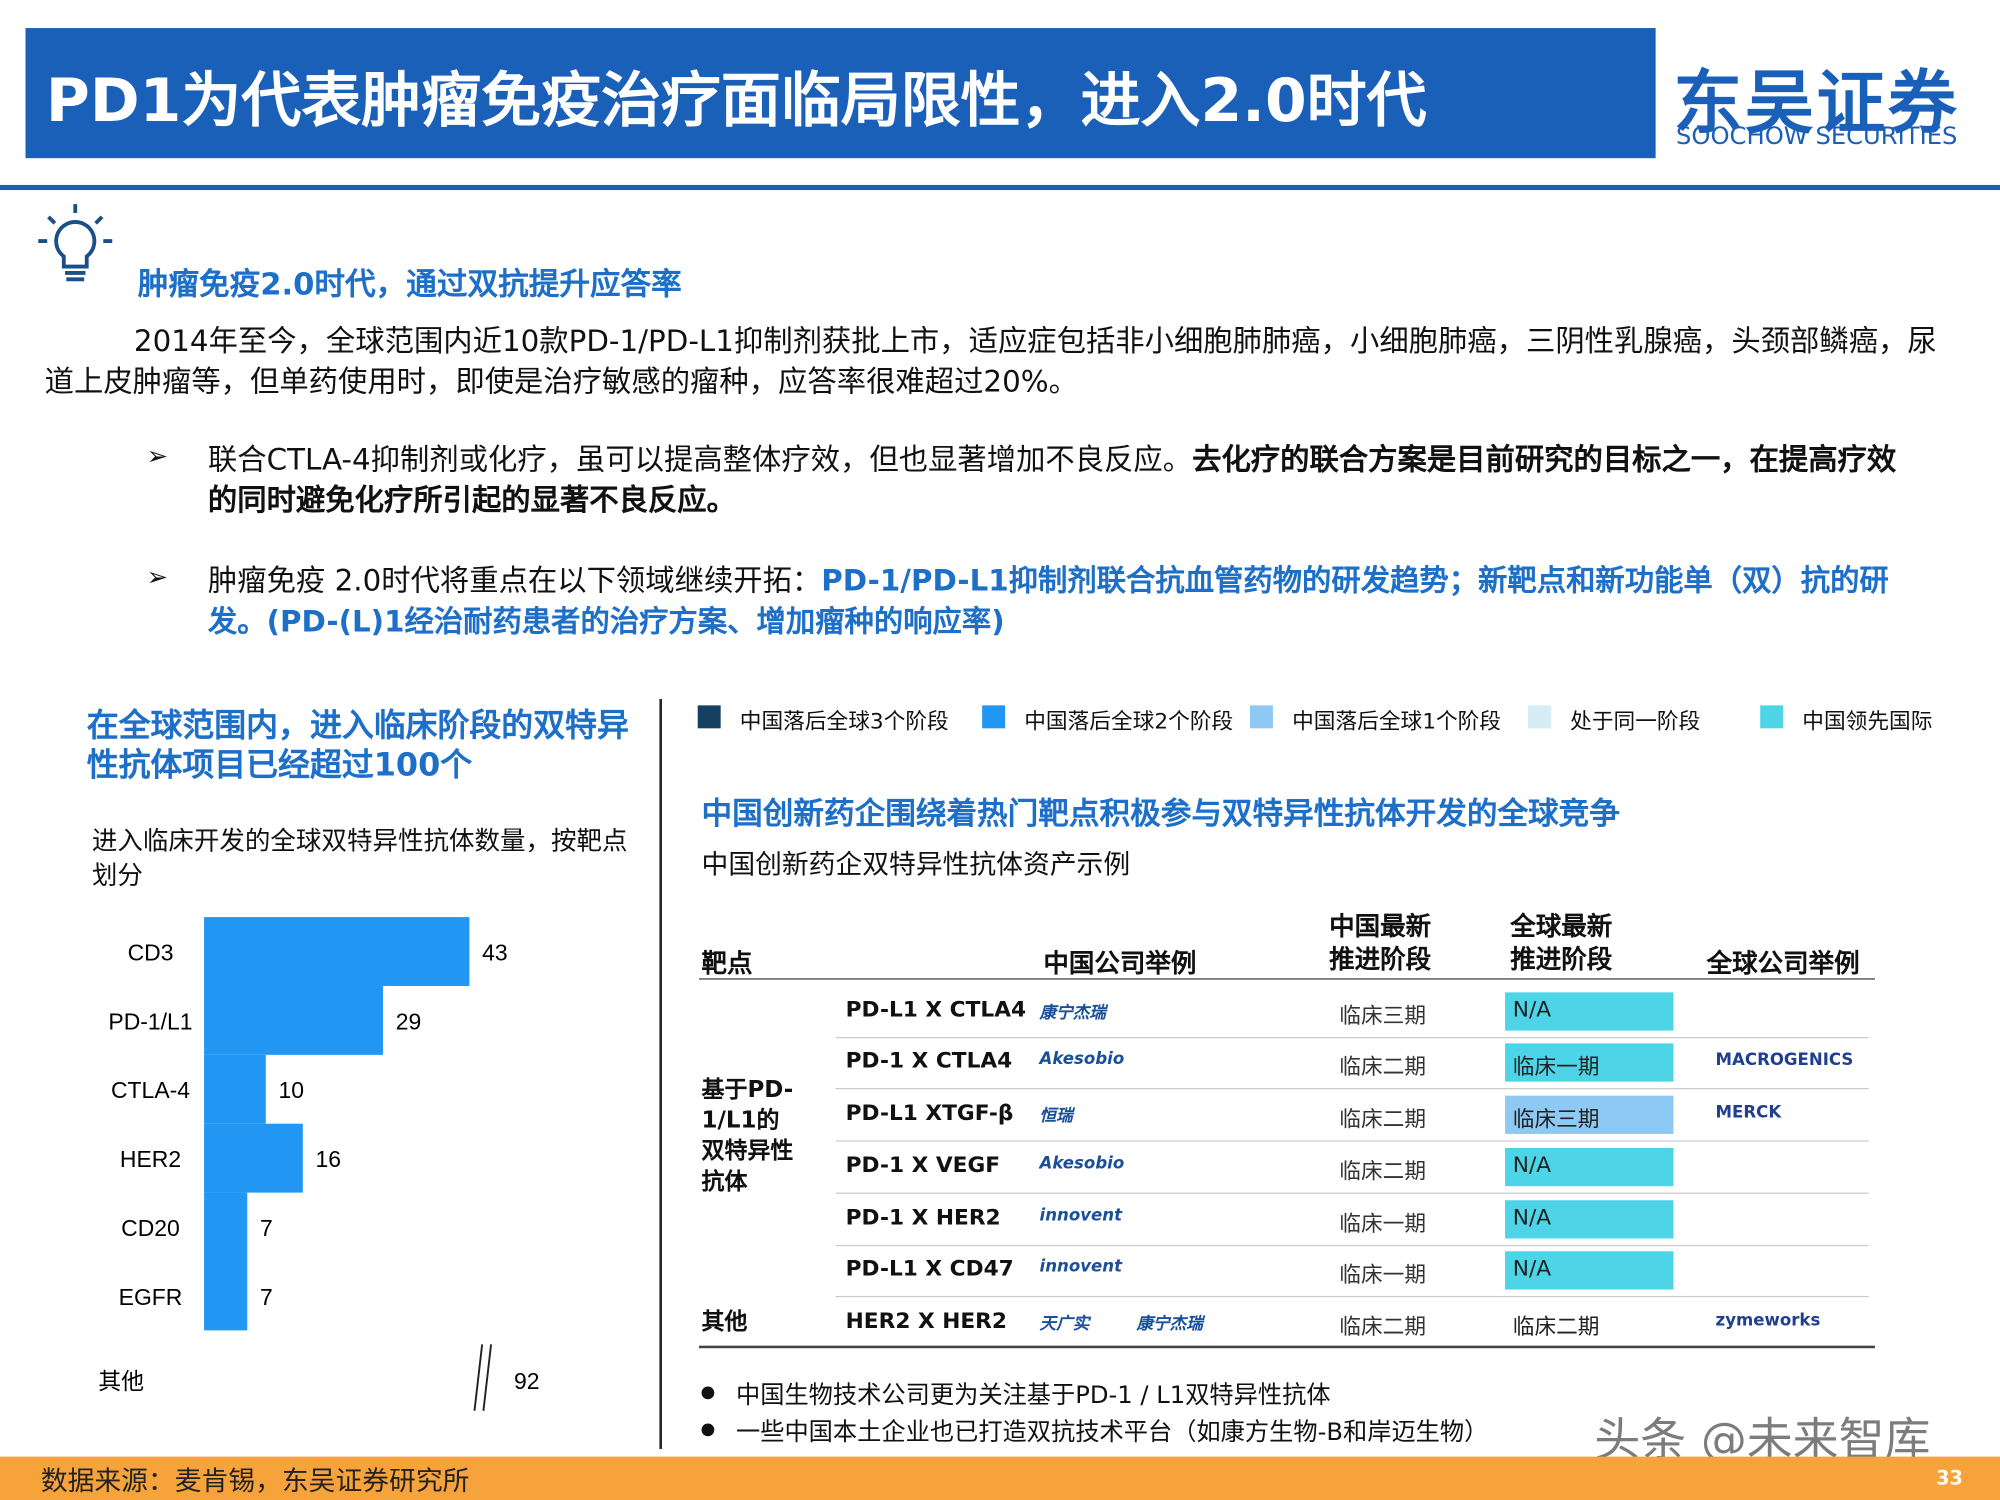  What do you see at coordinates (926, 1321) in the screenshot?
I see `target: HER2 X HER2` at bounding box center [926, 1321].